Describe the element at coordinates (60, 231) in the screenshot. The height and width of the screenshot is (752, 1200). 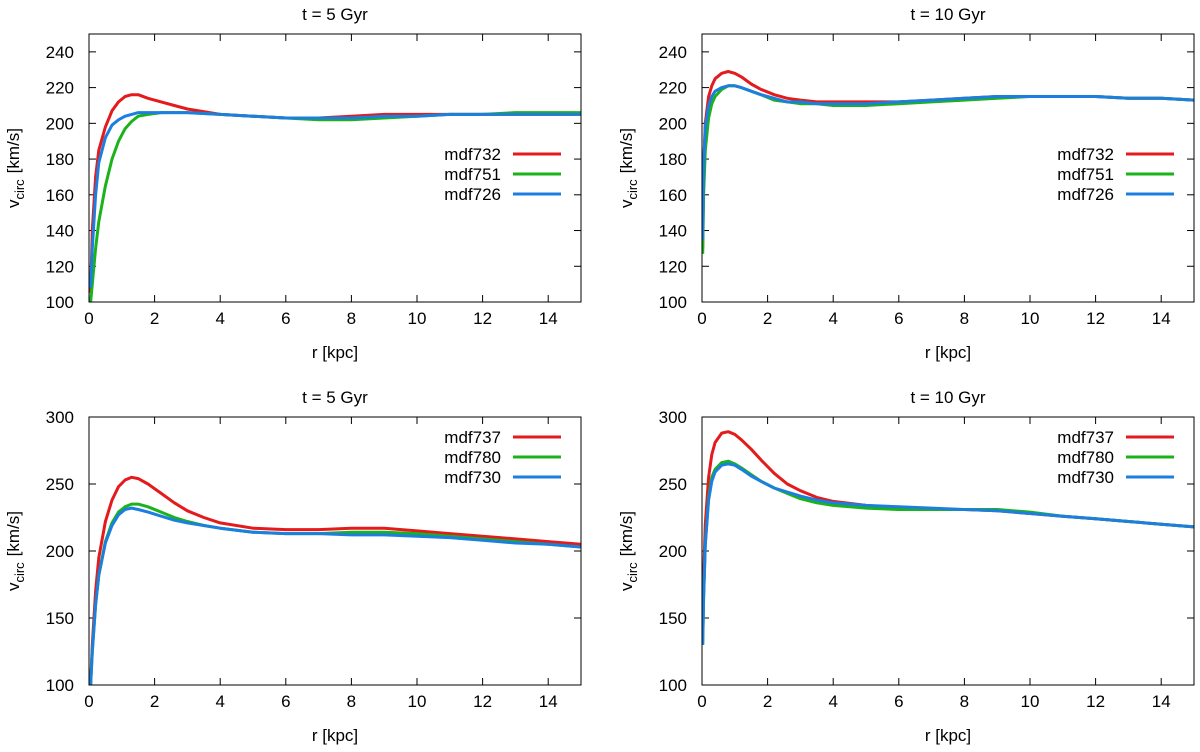
I see `y-tick-label: 140` at that location.